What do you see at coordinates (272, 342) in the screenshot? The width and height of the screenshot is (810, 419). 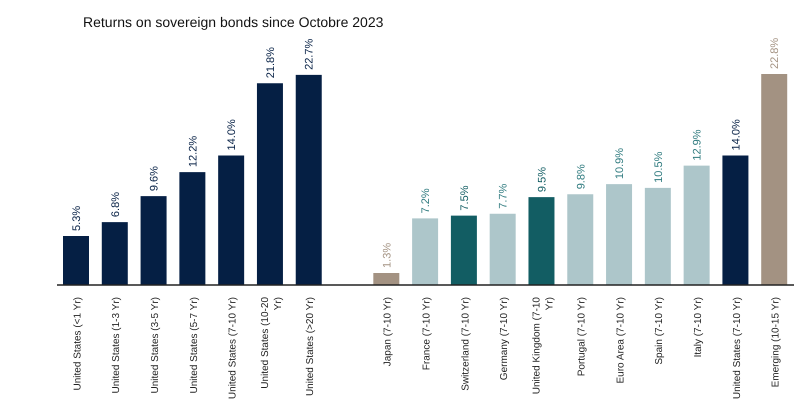 I see `x-tick-label: United States (10-20 Yr)` at bounding box center [272, 342].